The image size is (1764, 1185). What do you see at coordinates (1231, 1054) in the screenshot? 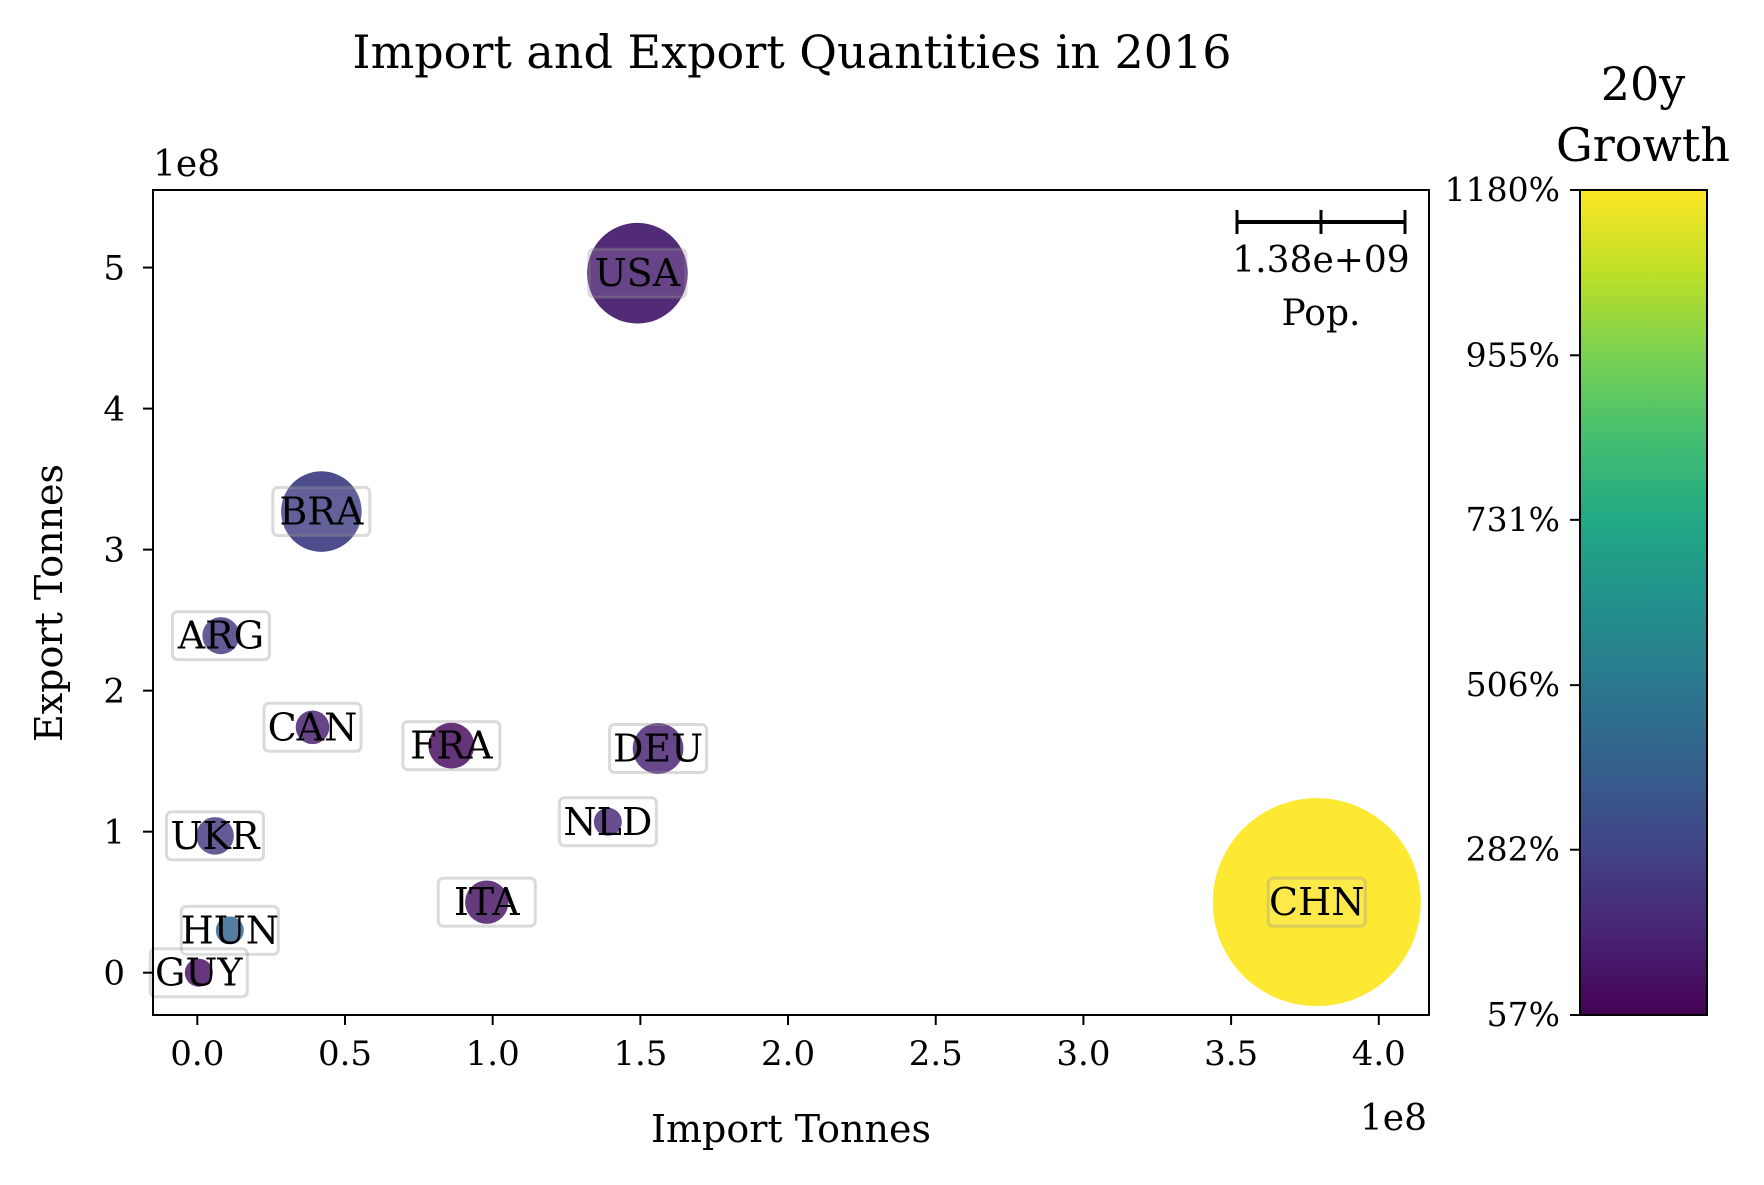
I see `x-tick-label: 3.5` at bounding box center [1231, 1054].